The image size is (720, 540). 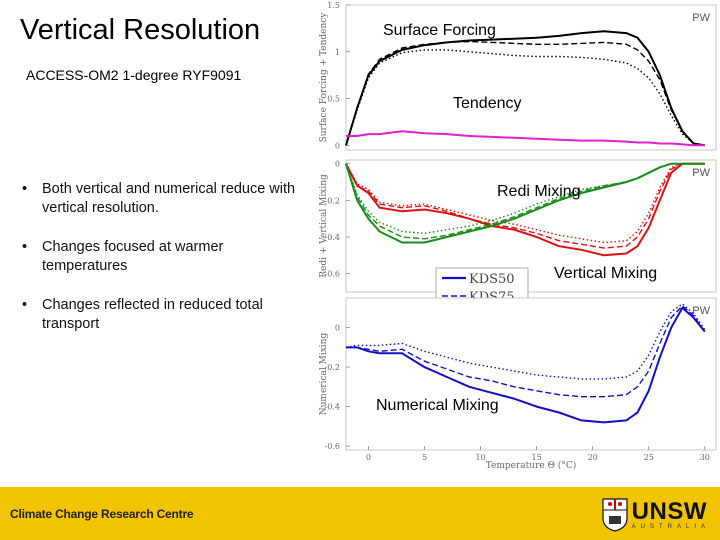 I want to click on series-line-vertical-mixing-kds75, so click(x=525, y=201).